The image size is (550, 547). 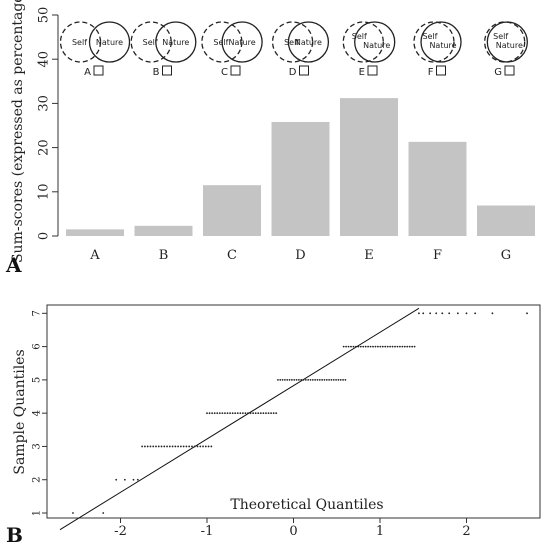 I want to click on bar-d, so click(x=300, y=178).